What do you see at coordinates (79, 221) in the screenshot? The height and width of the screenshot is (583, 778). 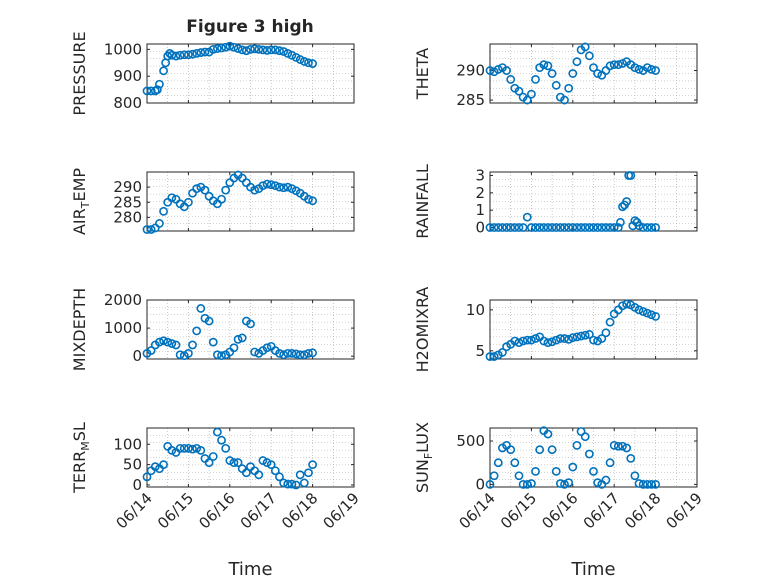 I see `y-axis-label-part: AIR` at bounding box center [79, 221].